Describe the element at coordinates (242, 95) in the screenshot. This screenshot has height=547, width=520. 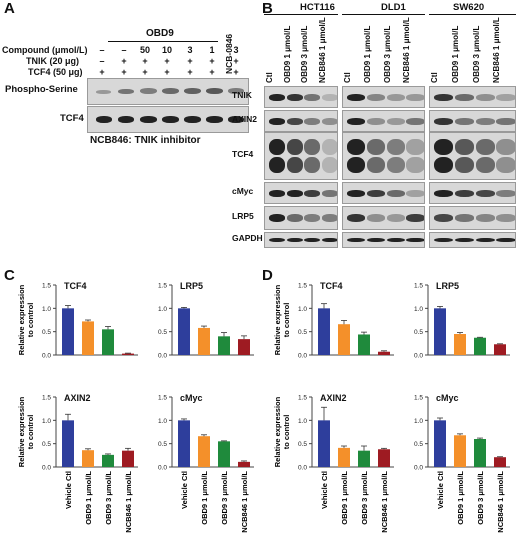
I see `blot-label: TNIK` at that location.